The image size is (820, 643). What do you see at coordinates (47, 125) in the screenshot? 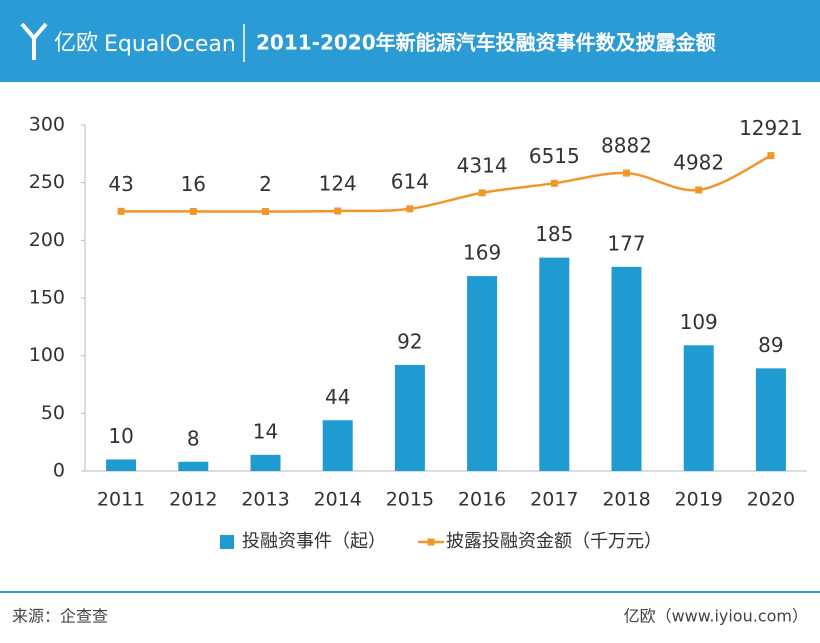
I see `y-tick-label: 300` at bounding box center [47, 125].